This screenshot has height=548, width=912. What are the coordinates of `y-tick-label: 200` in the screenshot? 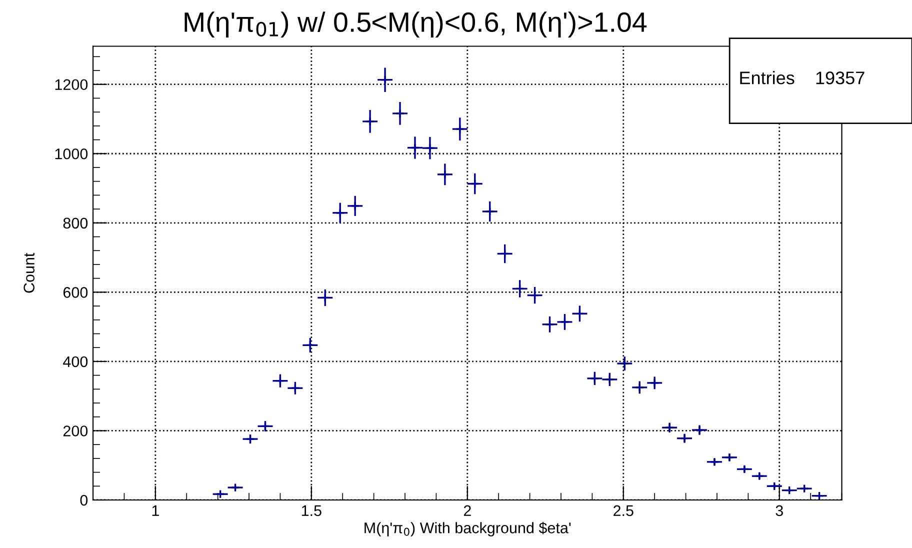 It's located at (75, 431).